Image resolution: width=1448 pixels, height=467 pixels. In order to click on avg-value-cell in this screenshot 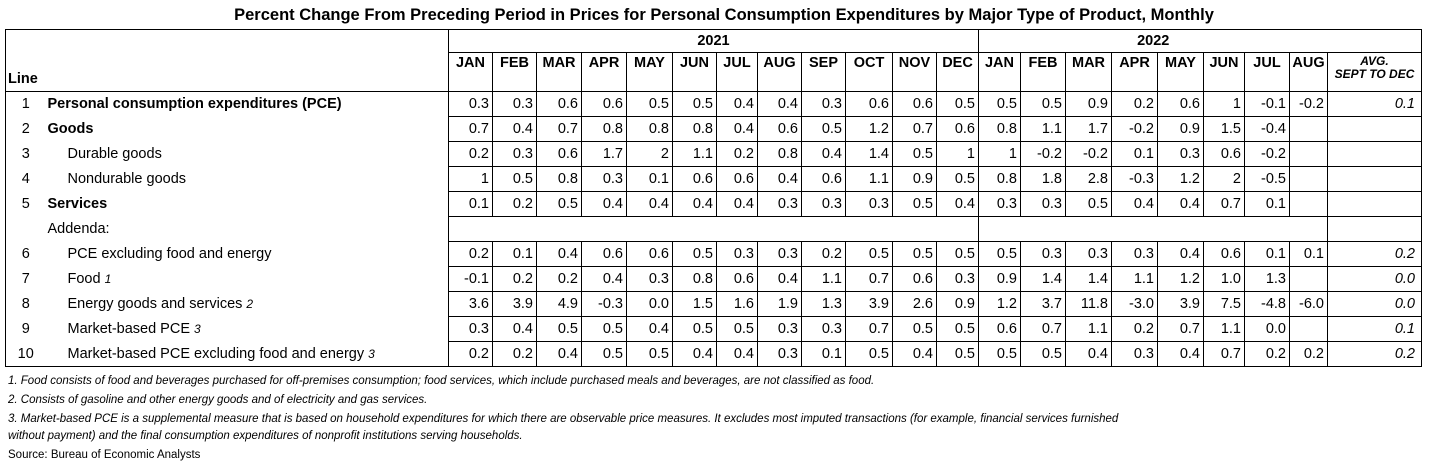, I will do `click(1374, 129)`.